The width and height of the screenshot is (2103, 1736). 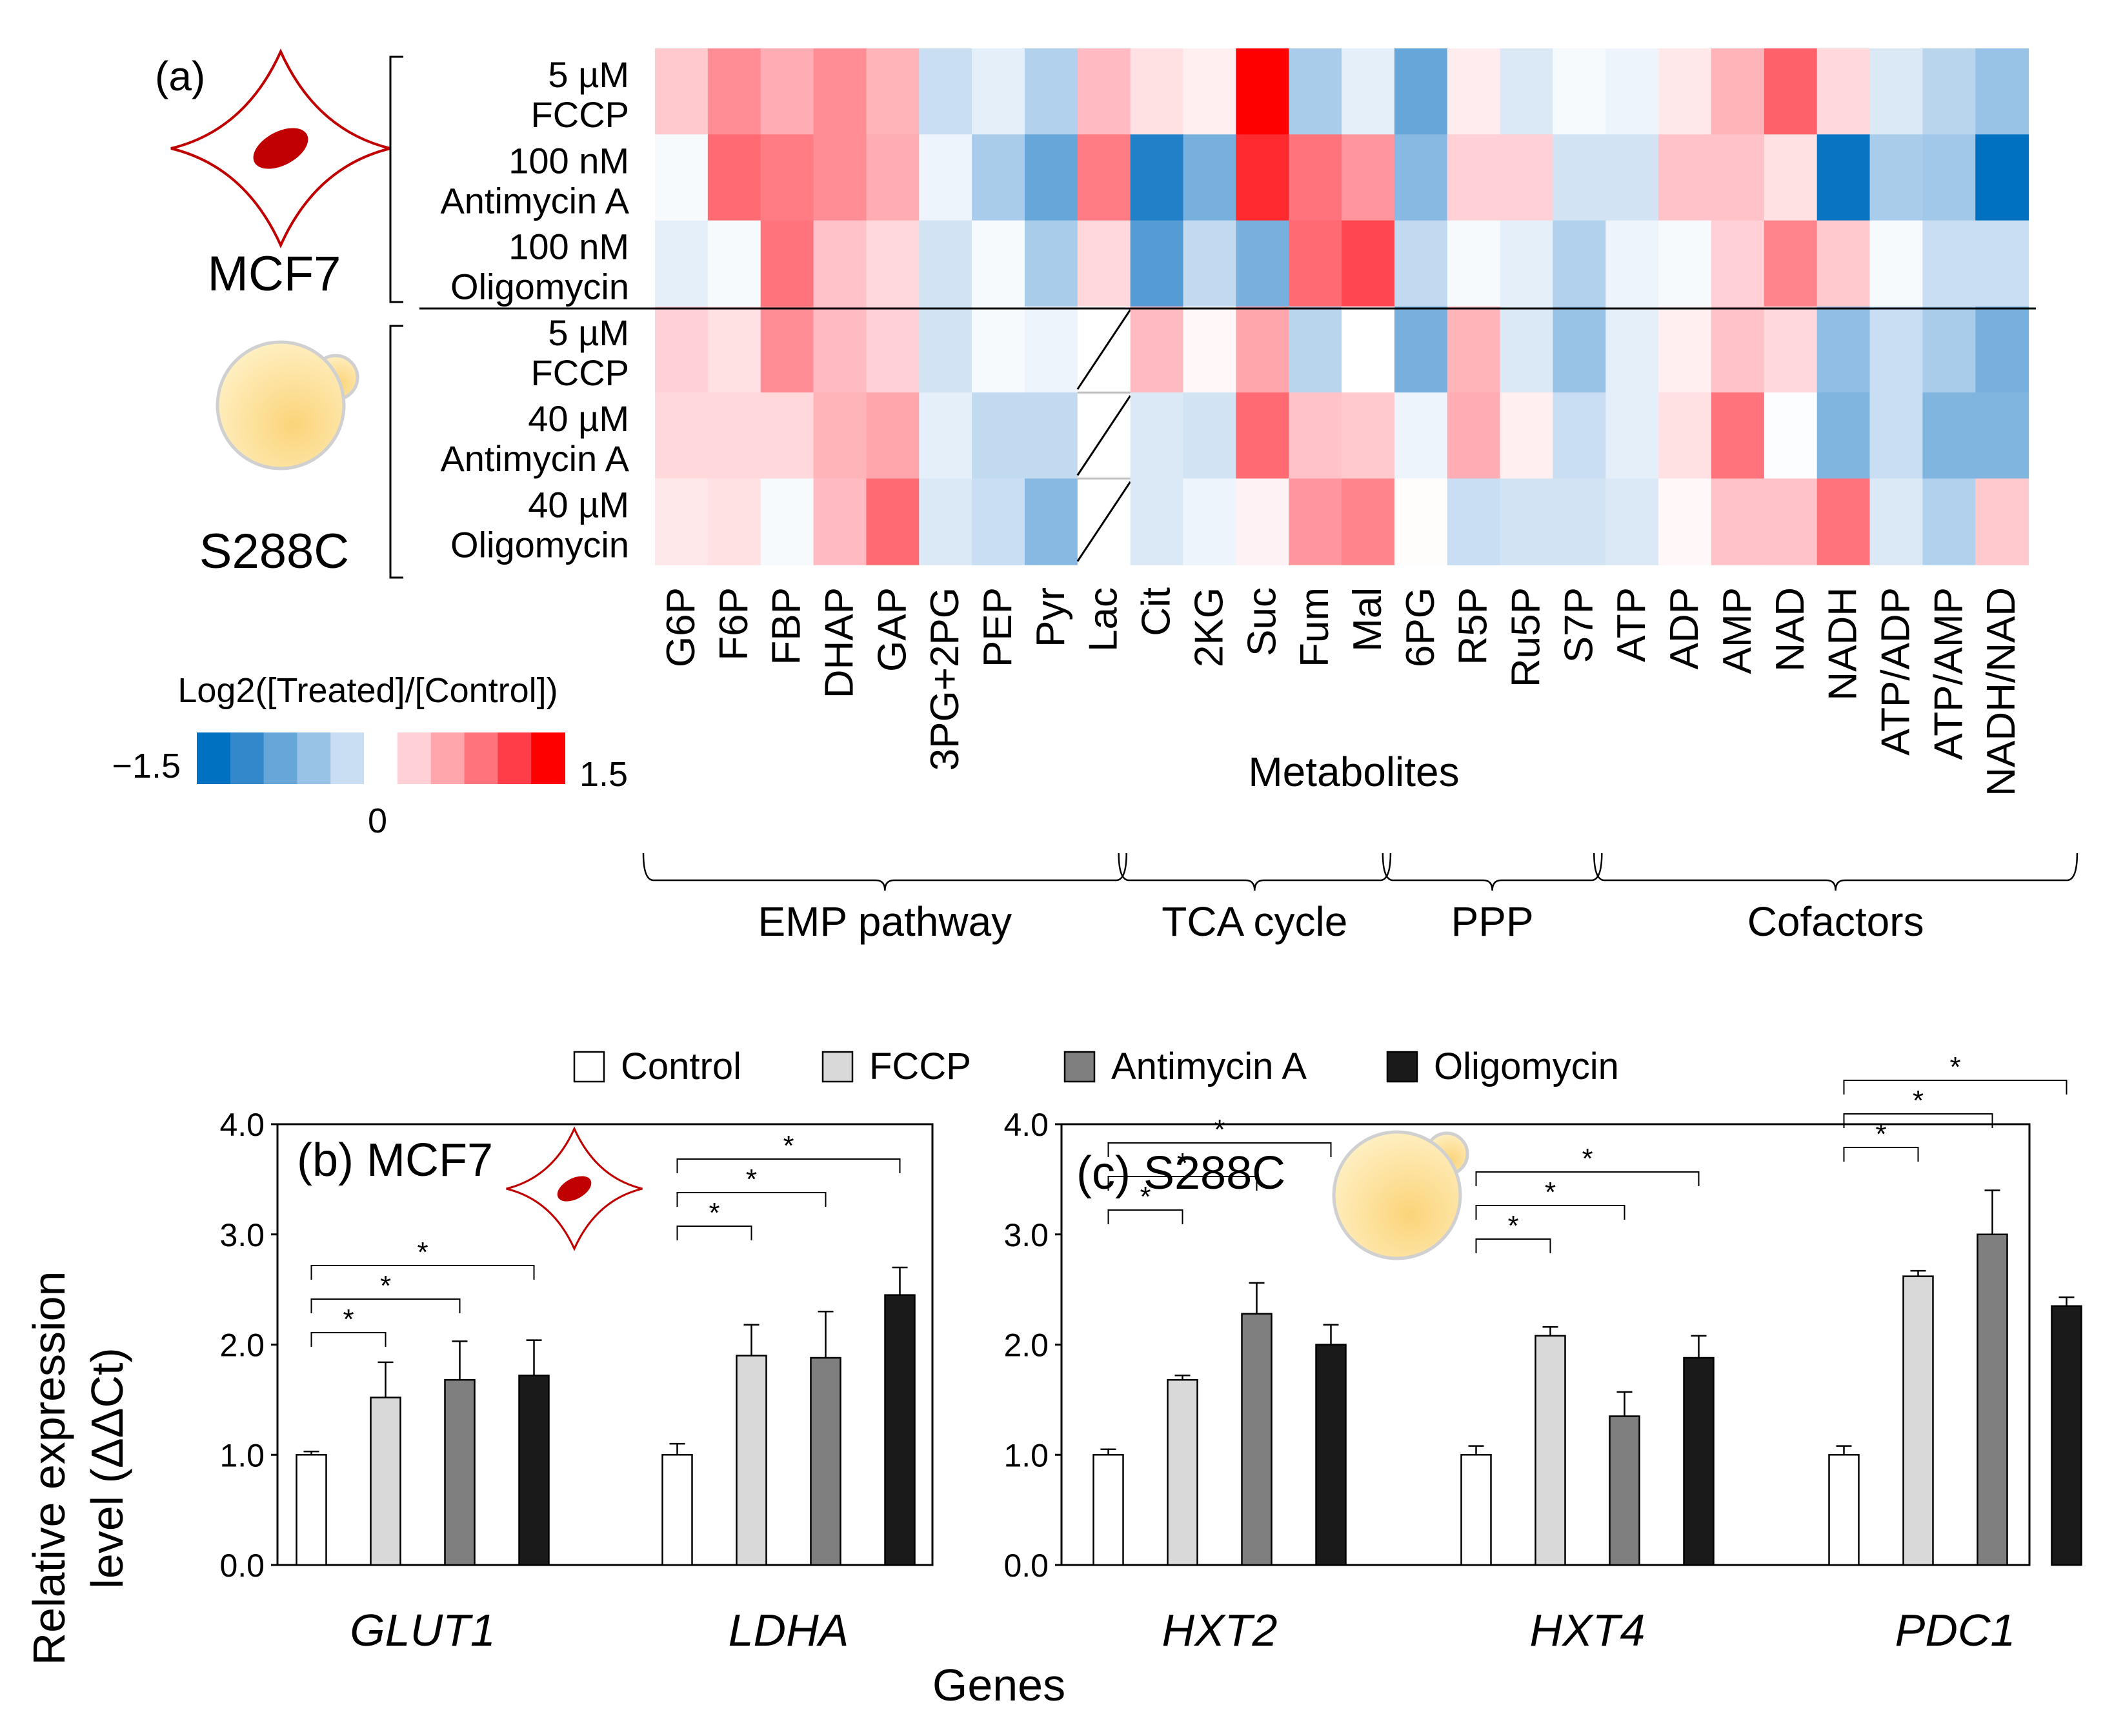 What do you see at coordinates (998, 1685) in the screenshot?
I see `bar-xlabel: Genes` at bounding box center [998, 1685].